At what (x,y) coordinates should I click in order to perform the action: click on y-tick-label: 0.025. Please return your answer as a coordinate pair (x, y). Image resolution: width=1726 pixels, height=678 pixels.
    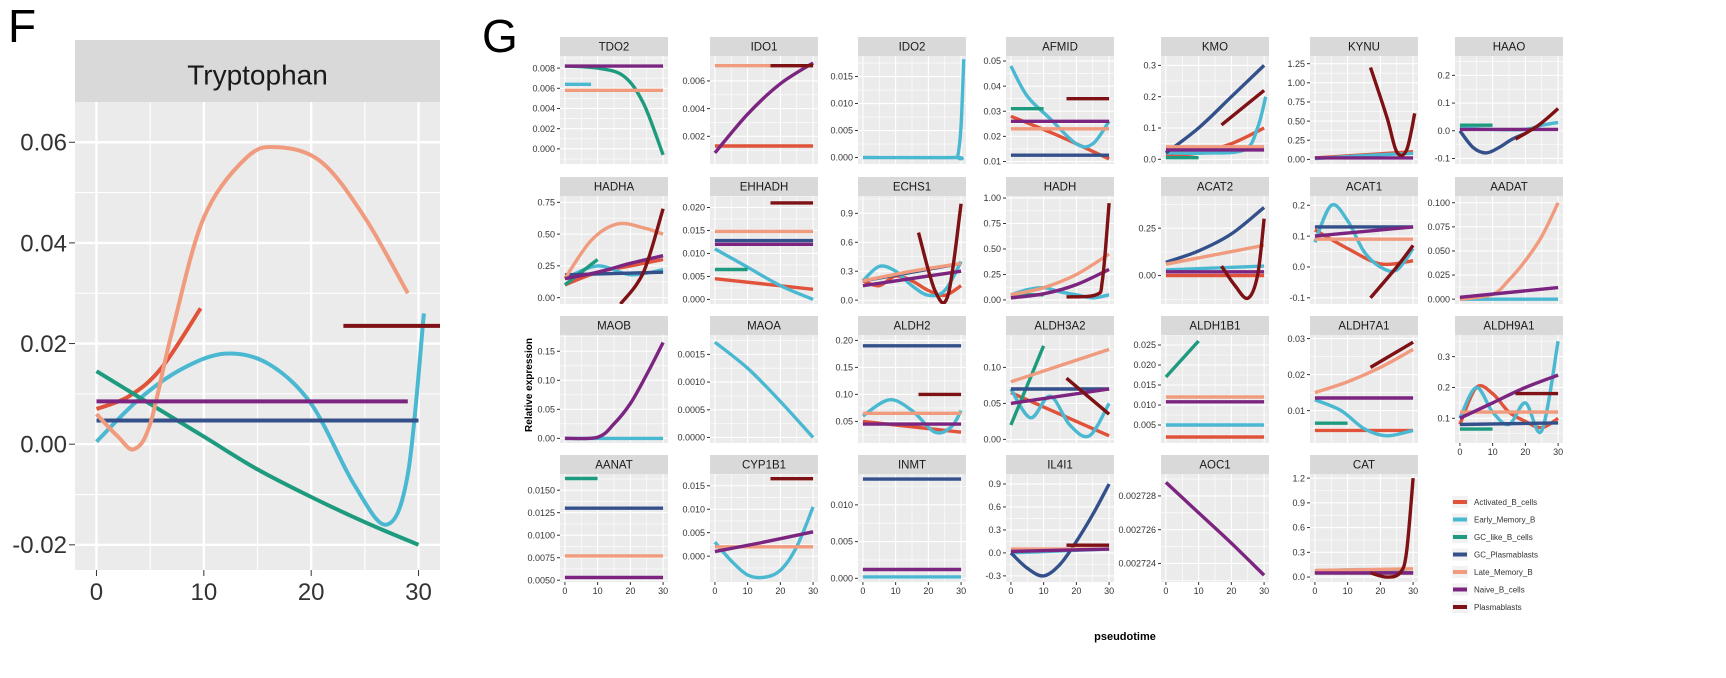
    Looking at the image, I should click on (1438, 275).